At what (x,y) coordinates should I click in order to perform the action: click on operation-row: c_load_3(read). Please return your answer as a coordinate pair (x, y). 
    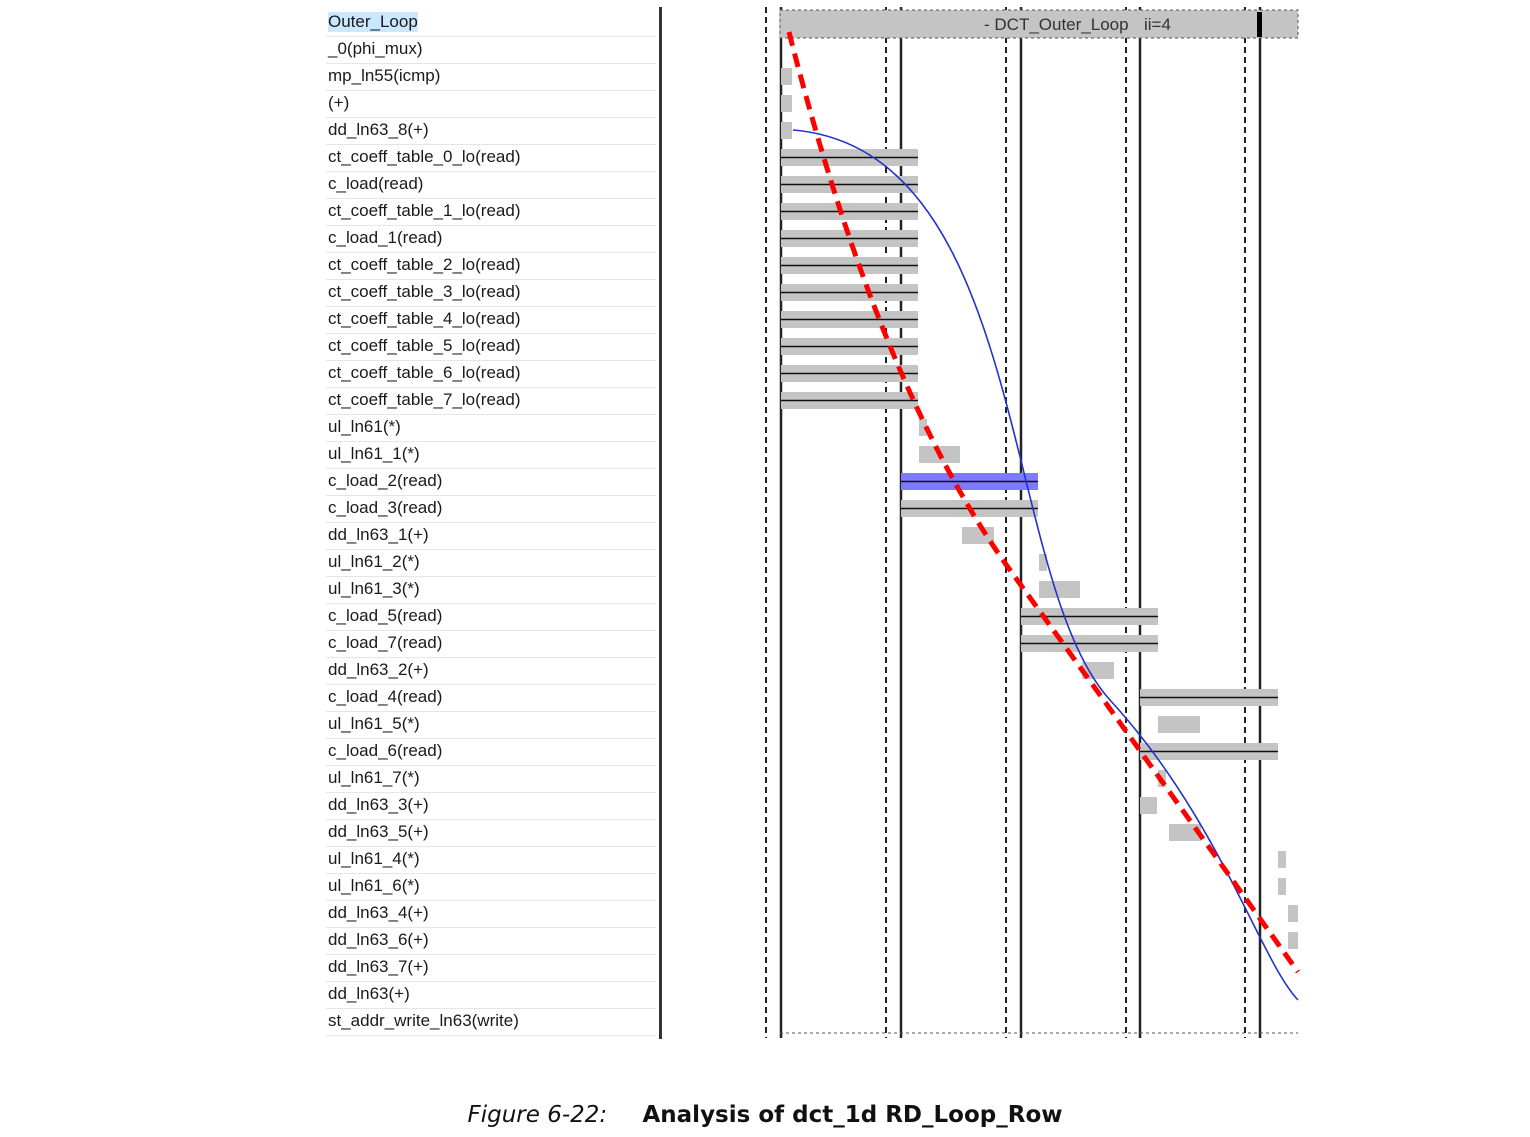
    Looking at the image, I should click on (491, 509).